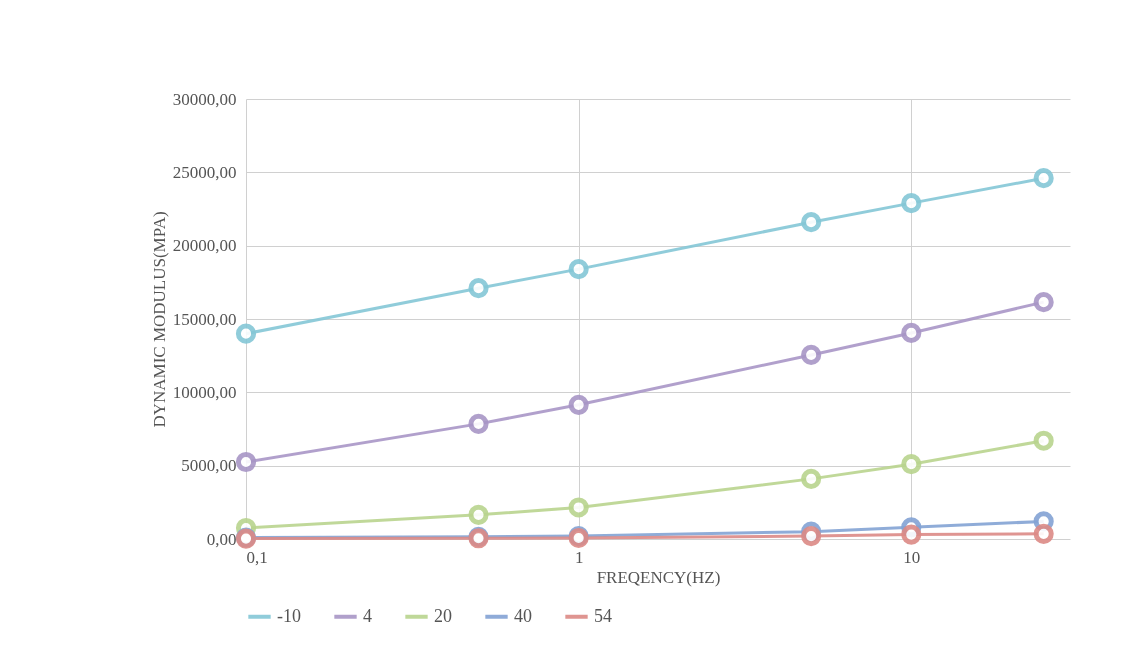  What do you see at coordinates (204, 392) in the screenshot?
I see `y-tick-label: 10000,00` at bounding box center [204, 392].